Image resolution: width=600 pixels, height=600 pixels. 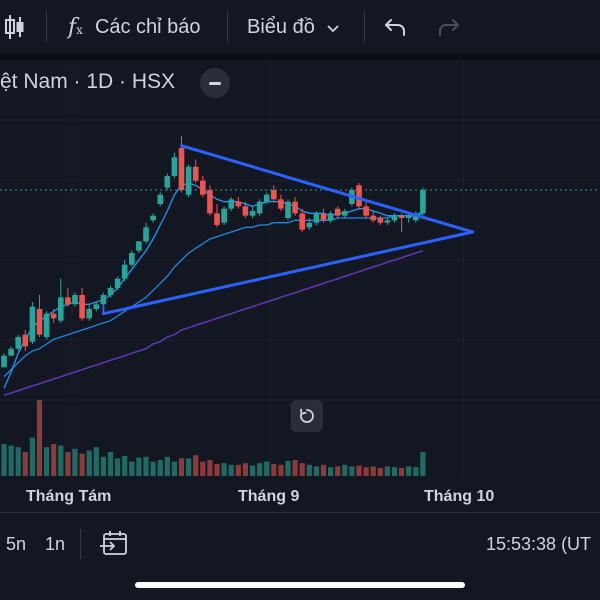 I want to click on indicators-label: Các chỉ báo, so click(x=147, y=26).